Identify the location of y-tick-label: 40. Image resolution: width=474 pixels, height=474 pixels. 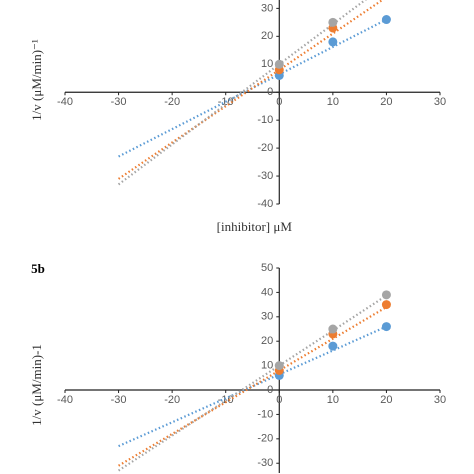
(267, 292).